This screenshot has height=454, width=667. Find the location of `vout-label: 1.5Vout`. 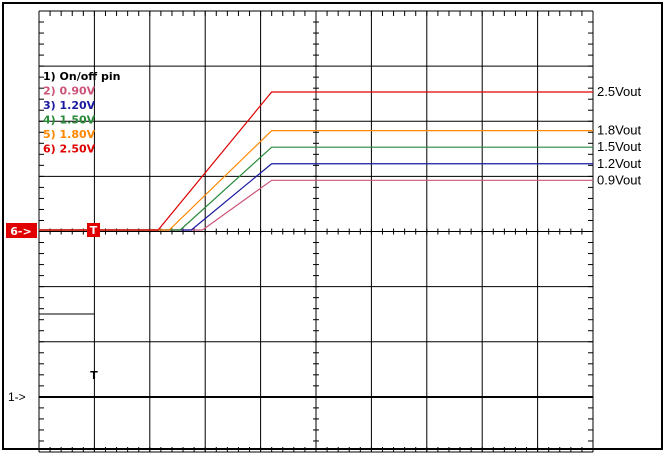

vout-label: 1.5Vout is located at coordinates (619, 146).